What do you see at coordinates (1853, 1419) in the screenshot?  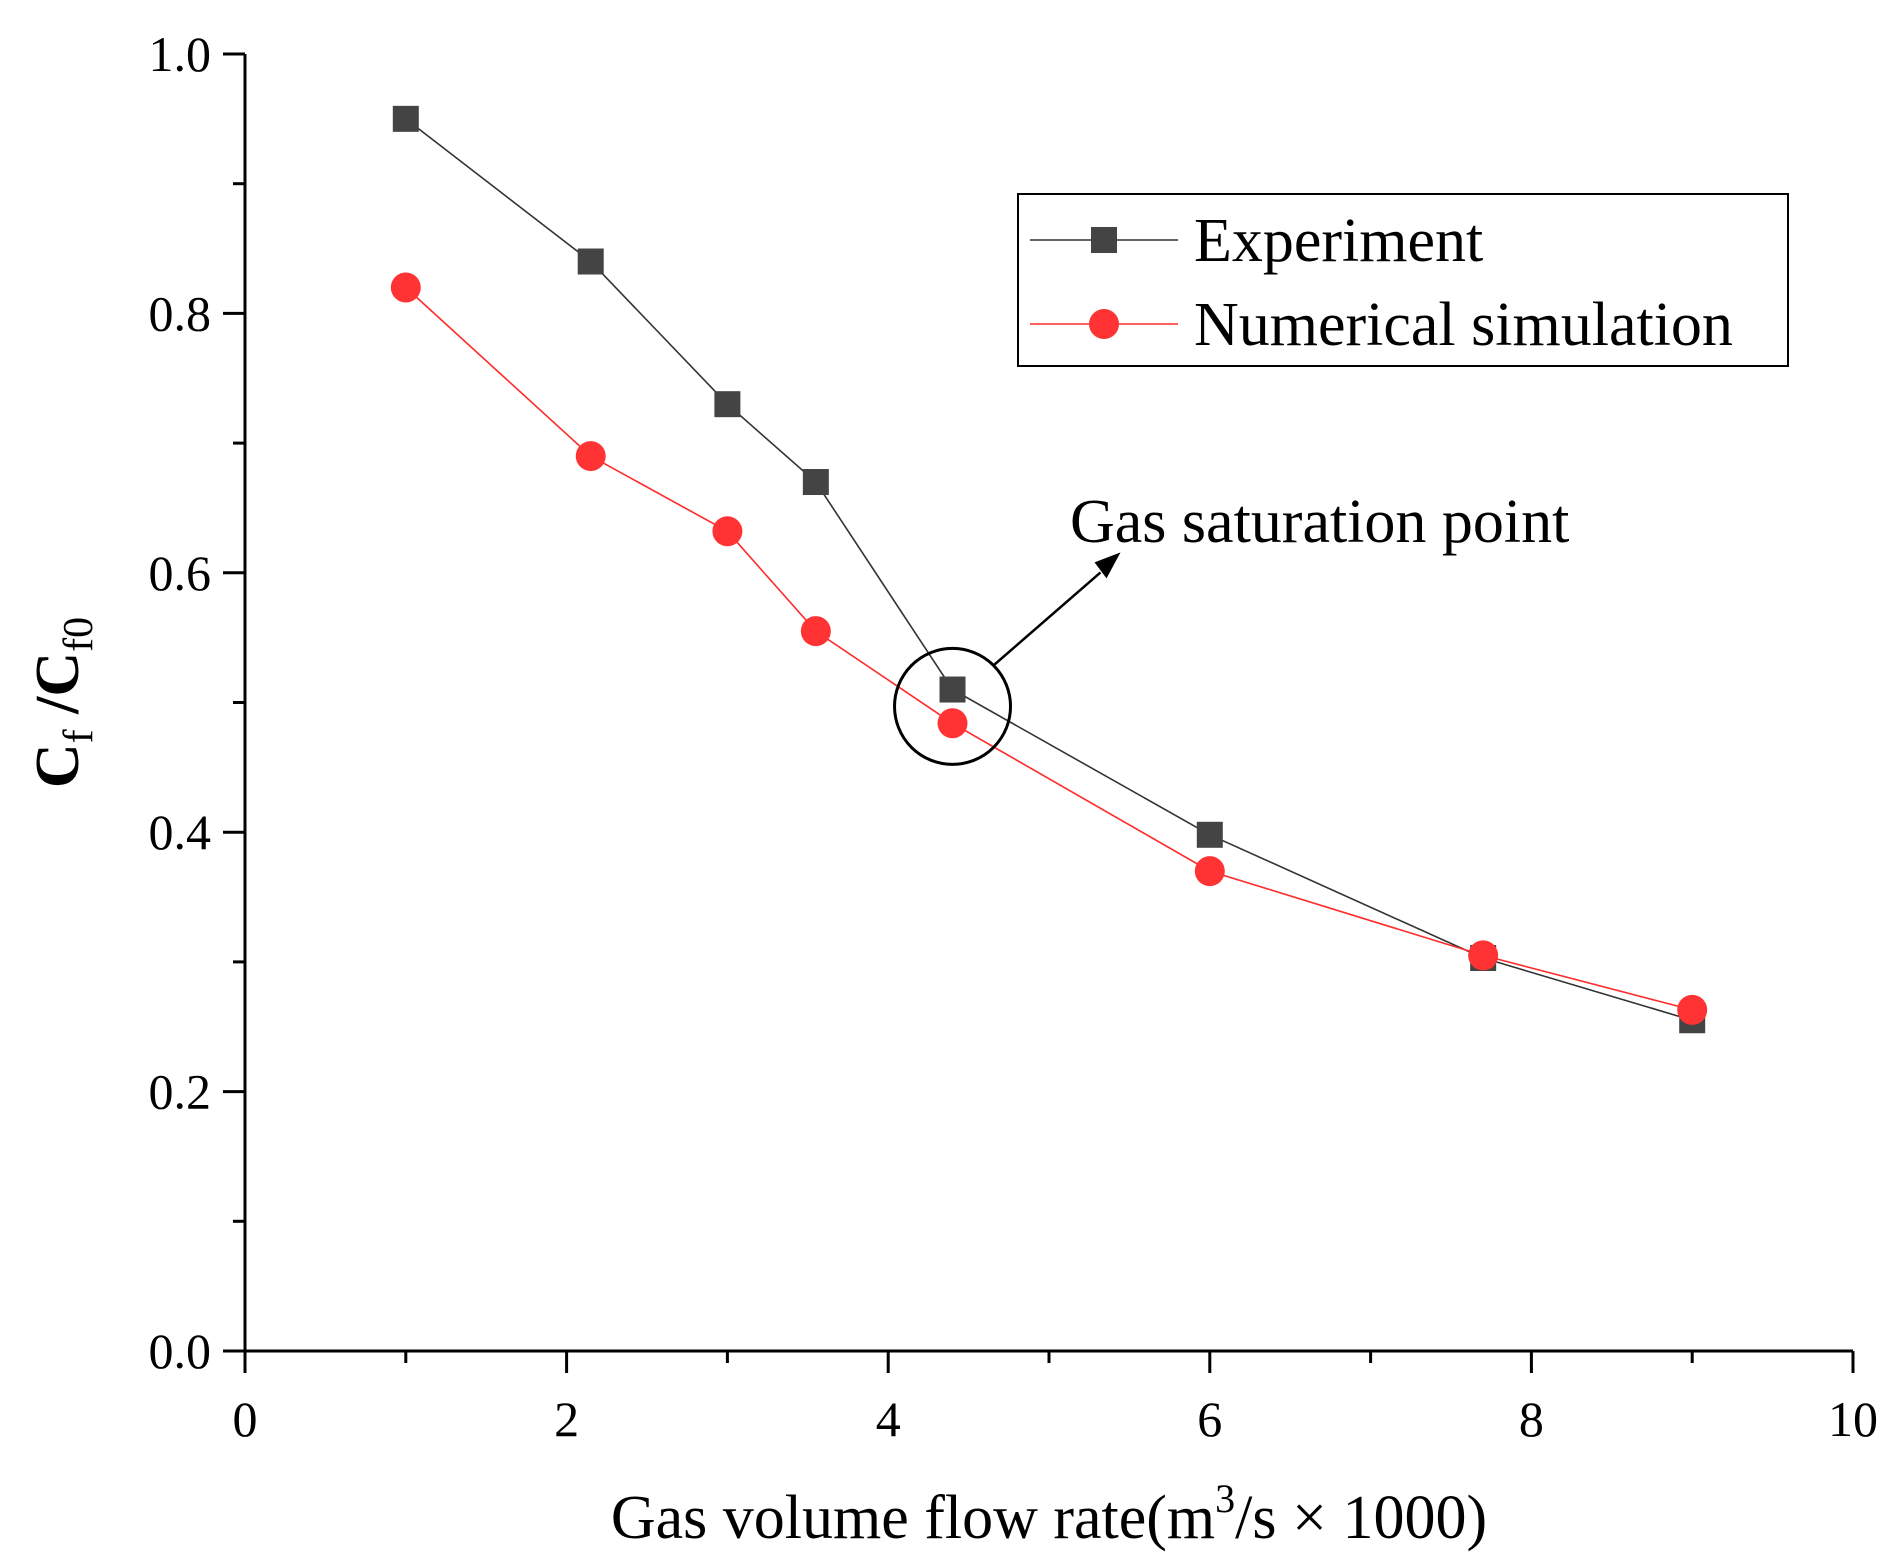 I see `x-tick-label: 10` at bounding box center [1853, 1419].